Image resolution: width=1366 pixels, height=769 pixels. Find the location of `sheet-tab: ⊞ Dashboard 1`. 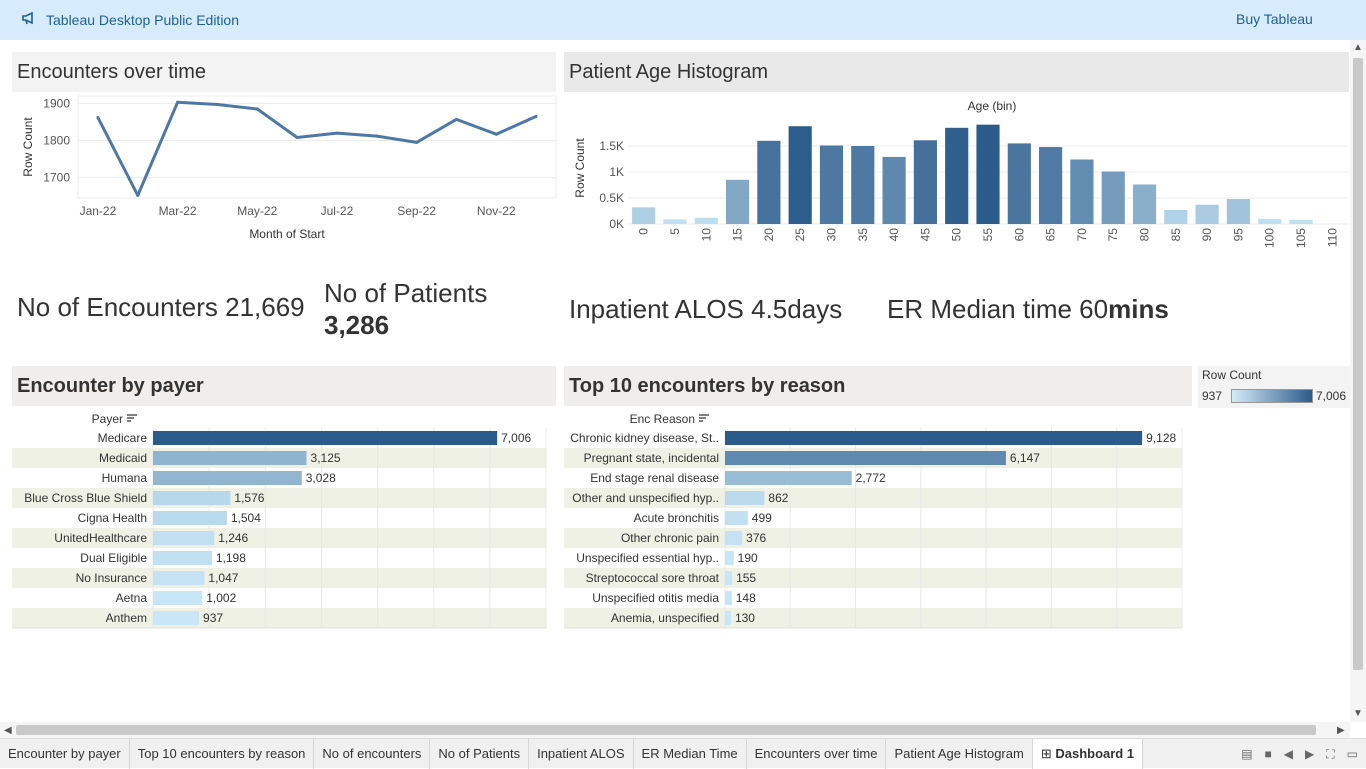

sheet-tab: ⊞ Dashboard 1 is located at coordinates (1088, 754).